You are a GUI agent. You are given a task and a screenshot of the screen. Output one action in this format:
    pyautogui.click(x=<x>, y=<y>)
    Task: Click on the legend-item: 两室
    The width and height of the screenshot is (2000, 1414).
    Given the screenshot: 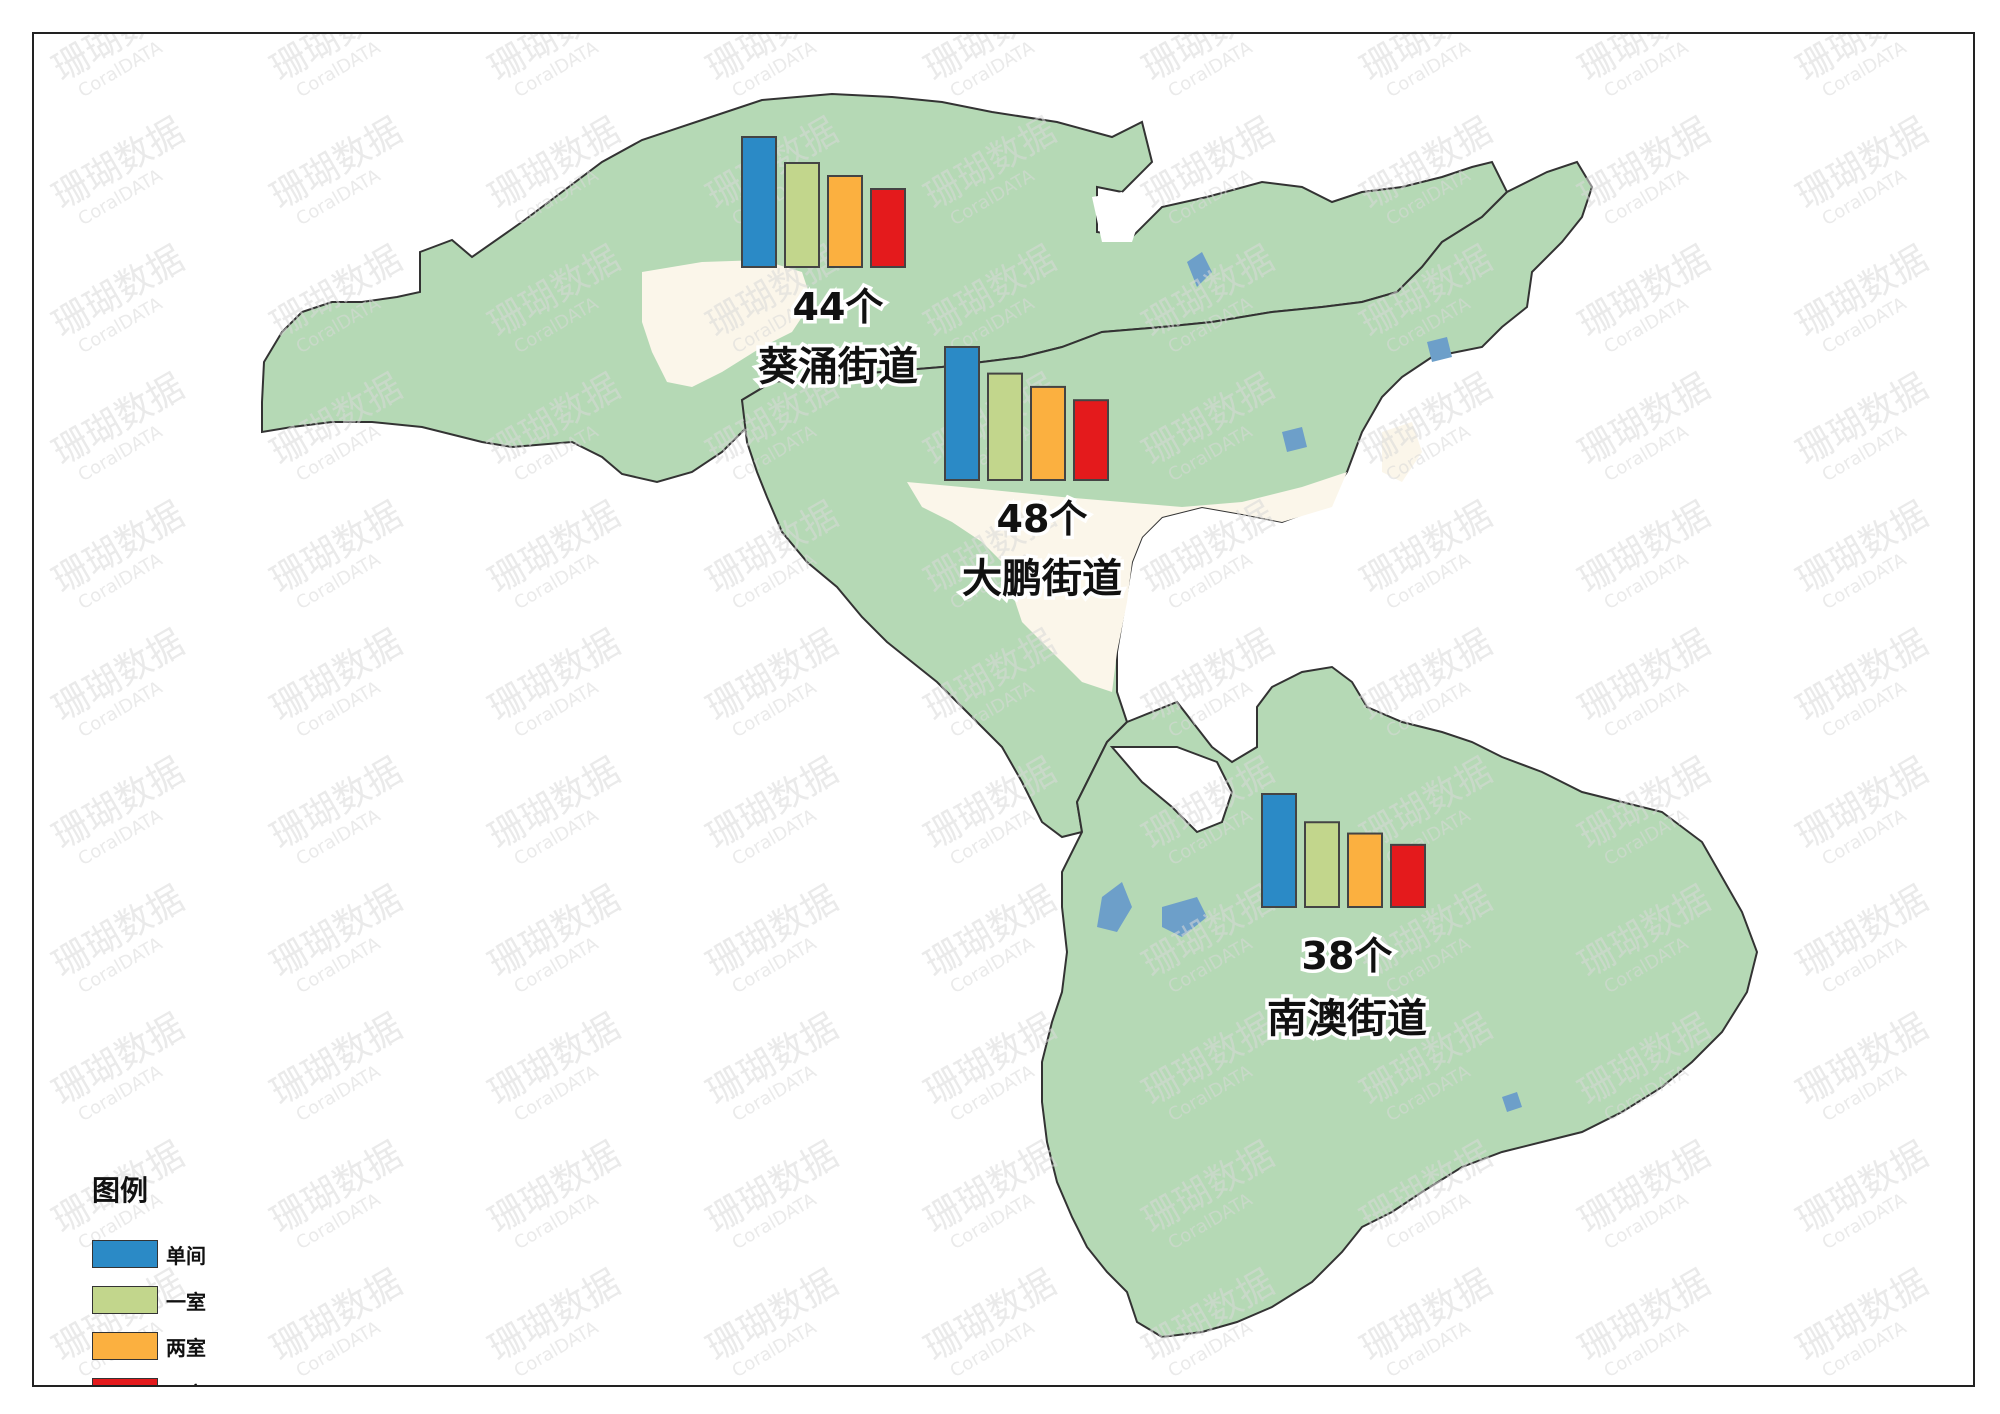 What is the action you would take?
    pyautogui.click(x=202, y=1346)
    